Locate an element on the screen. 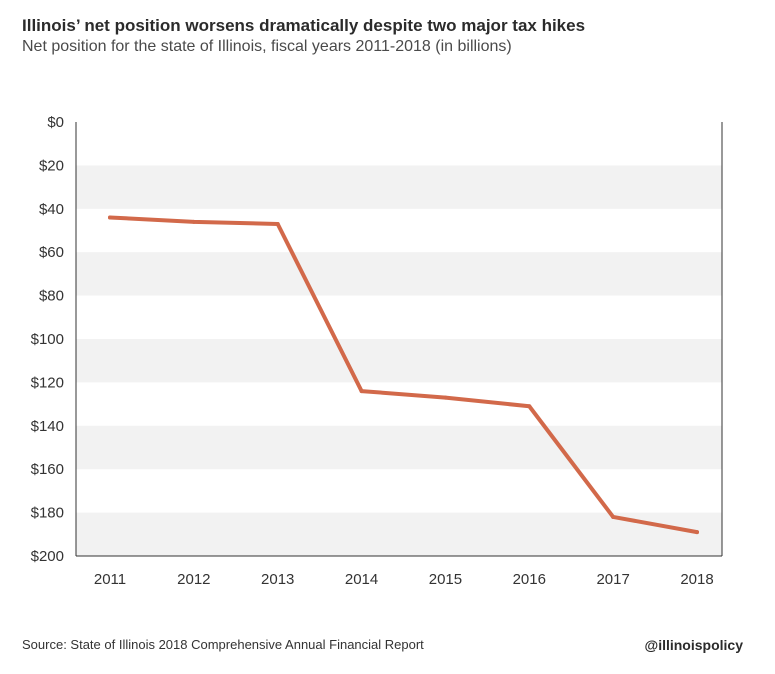 The height and width of the screenshot is (674, 775). y-tick-label: $160 is located at coordinates (47, 469).